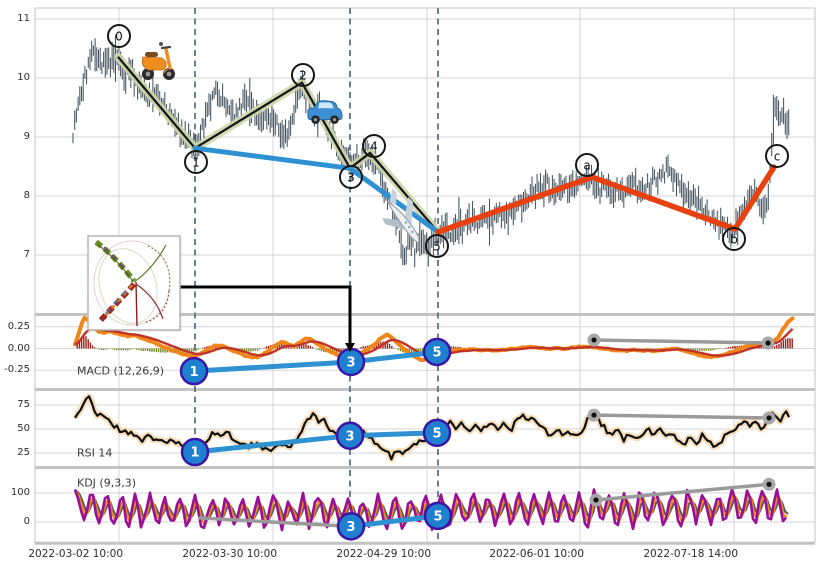  I want to click on y-tick-label: 0.25, so click(18, 326).